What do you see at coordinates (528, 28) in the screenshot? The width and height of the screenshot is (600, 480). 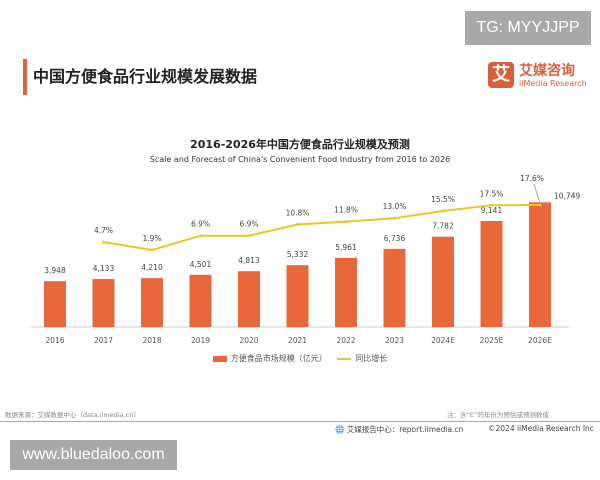 I see `watermark-top: TG: MYYJJPP` at bounding box center [528, 28].